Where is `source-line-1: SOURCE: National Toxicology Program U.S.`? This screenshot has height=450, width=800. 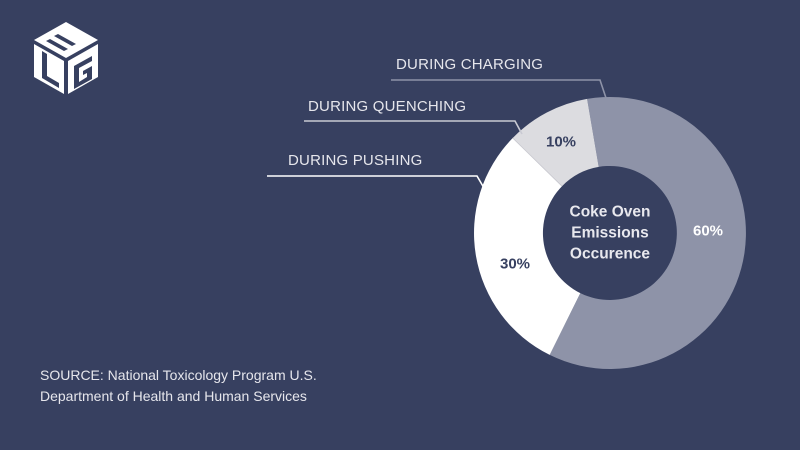
source-line-1: SOURCE: National Toxicology Program U.S. is located at coordinates (178, 375).